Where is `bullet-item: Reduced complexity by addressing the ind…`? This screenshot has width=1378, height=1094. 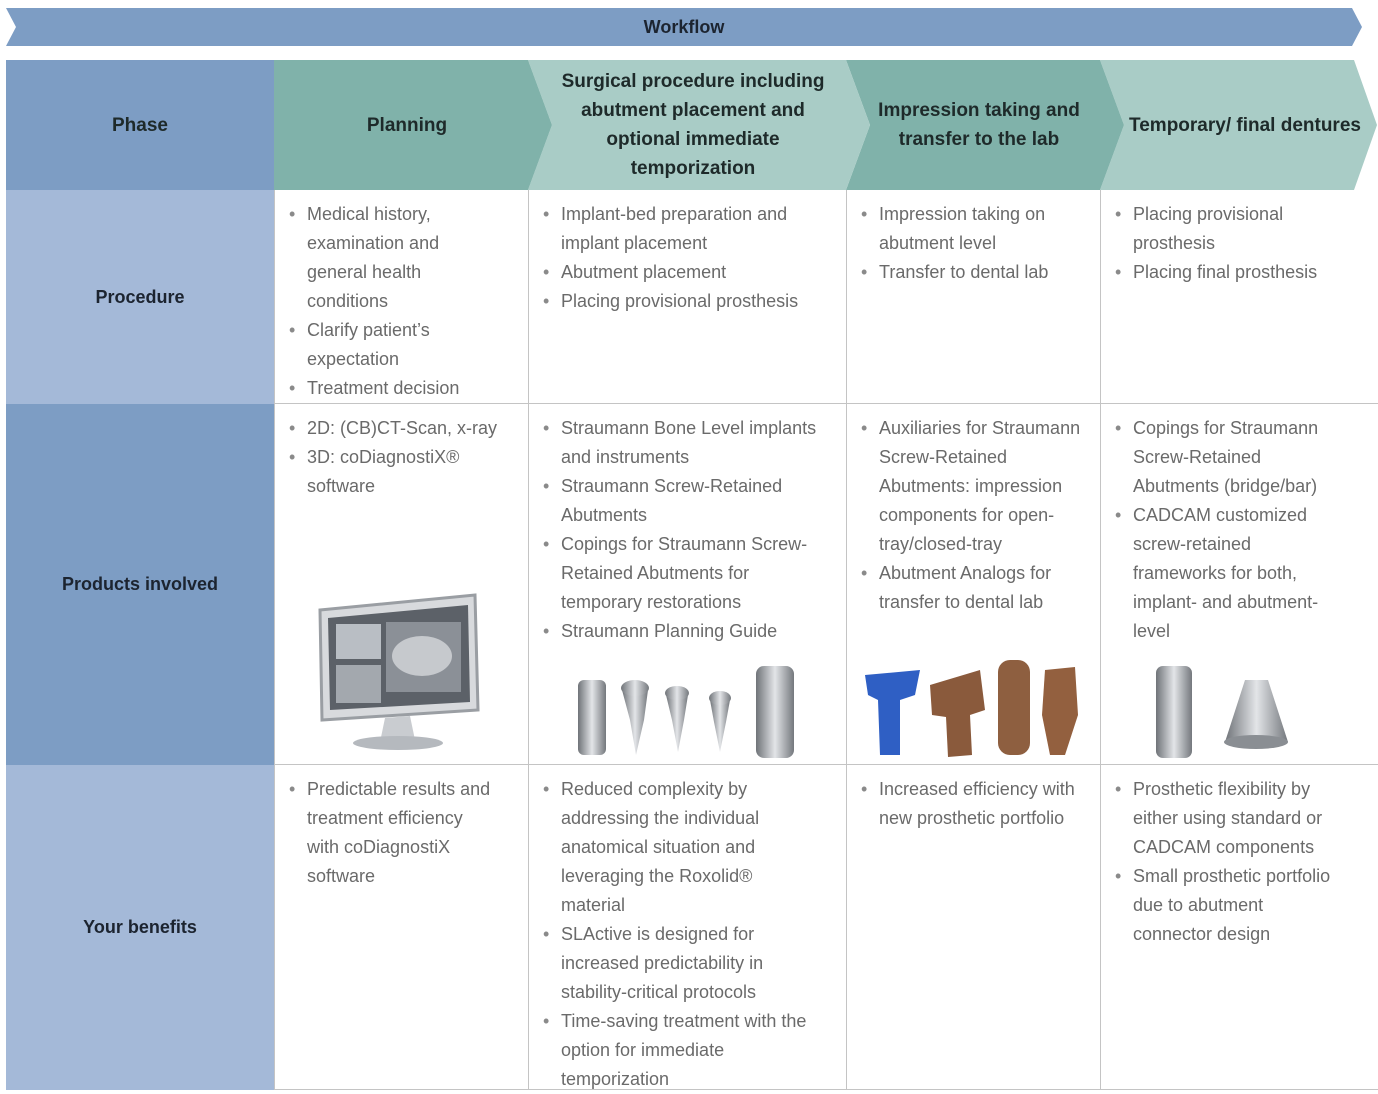
bullet-item: Reduced complexity by addressing the ind… is located at coordinates (681, 847).